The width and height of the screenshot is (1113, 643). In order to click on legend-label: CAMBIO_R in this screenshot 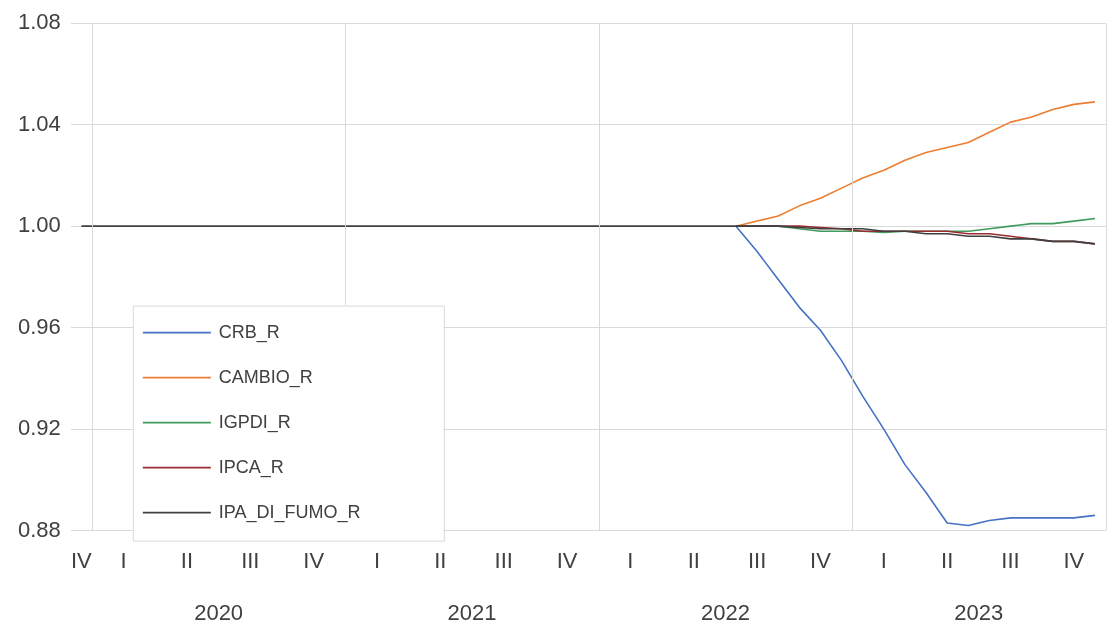, I will do `click(265, 377)`.